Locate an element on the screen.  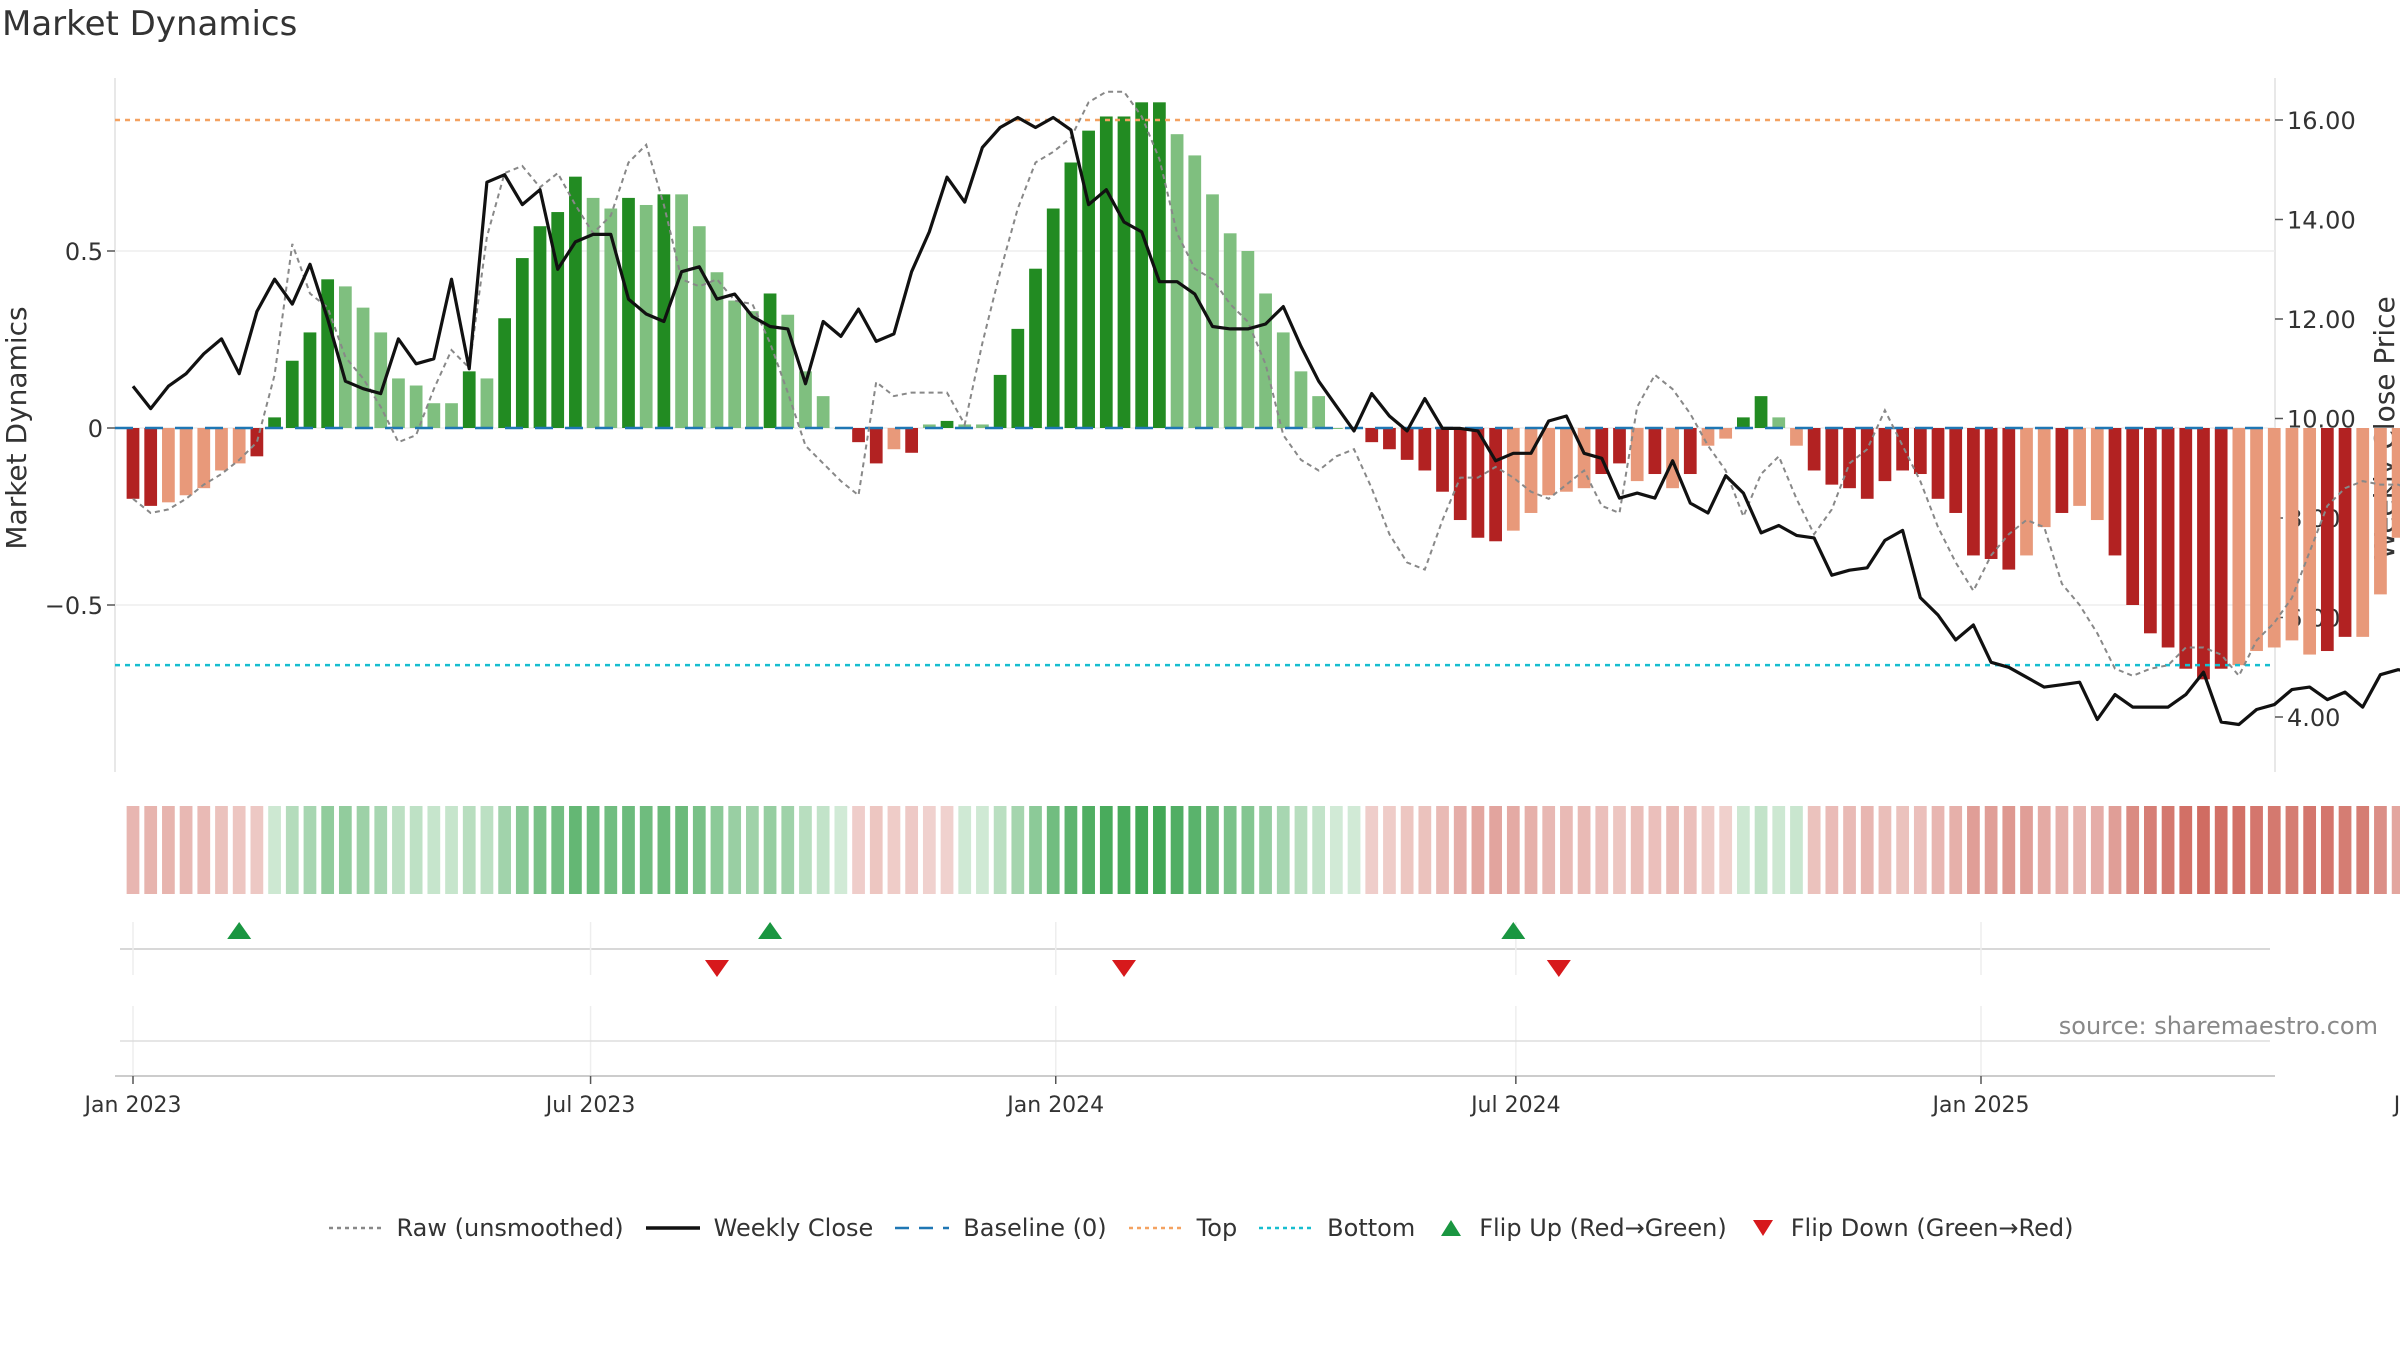
legend-item-close: Weekly Close is located at coordinates (759, 1228).